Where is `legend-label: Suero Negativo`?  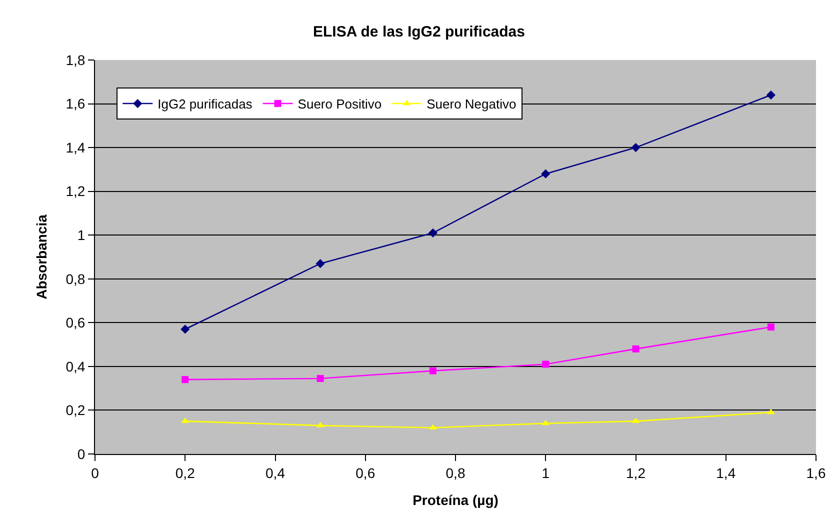 legend-label: Suero Negativo is located at coordinates (471, 104).